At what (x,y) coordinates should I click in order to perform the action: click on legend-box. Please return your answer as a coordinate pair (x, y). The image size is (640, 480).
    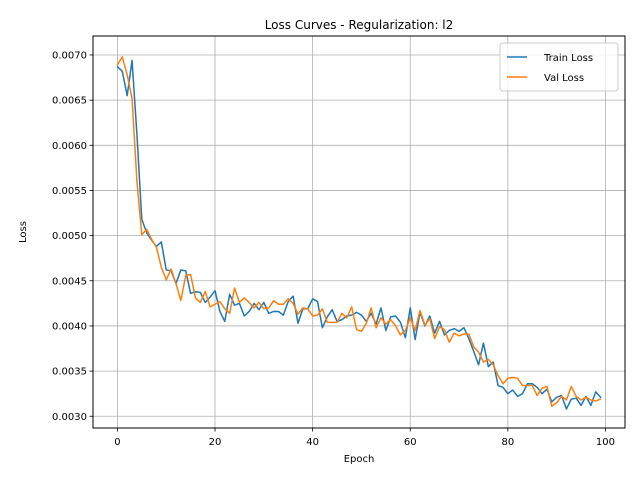
    Looking at the image, I should click on (559, 67).